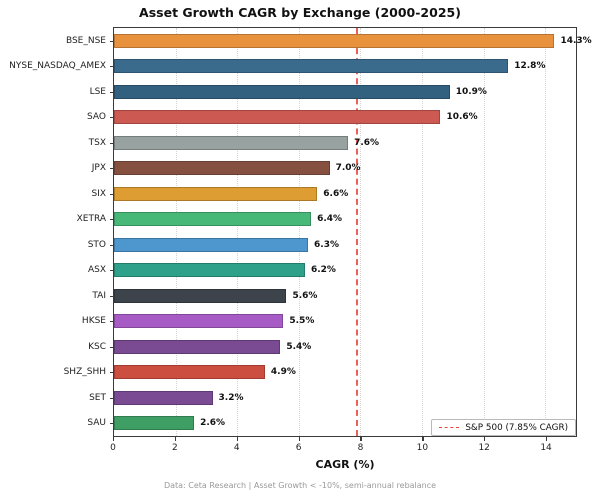 The width and height of the screenshot is (600, 499). Describe the element at coordinates (298, 448) in the screenshot. I see `x-tick-label: 6` at that location.